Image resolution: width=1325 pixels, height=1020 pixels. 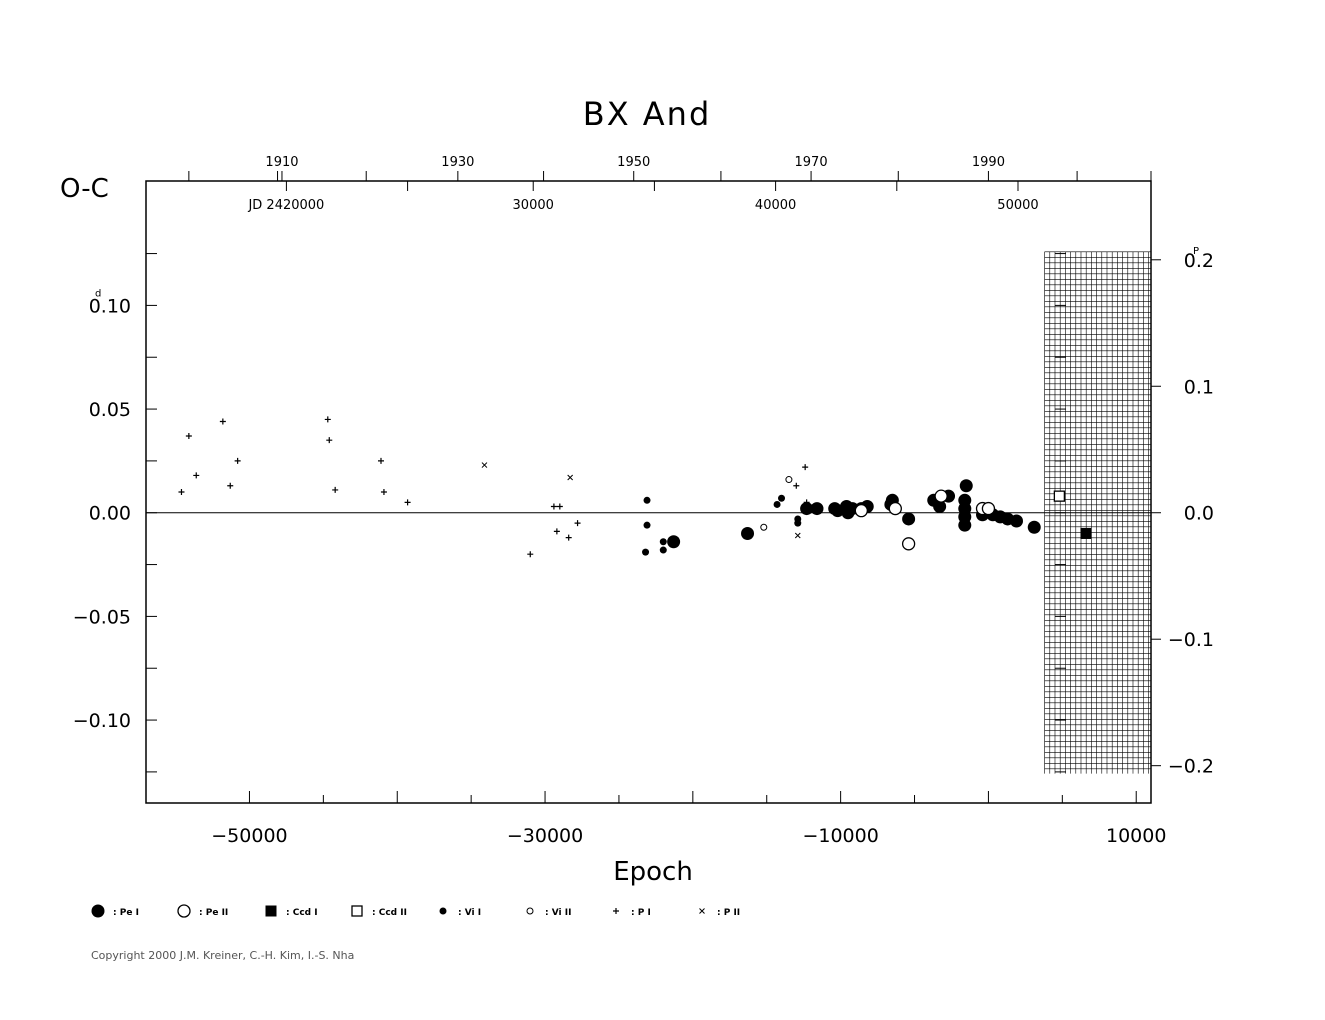 What do you see at coordinates (775, 205) in the screenshot?
I see `jd-label: 40000` at bounding box center [775, 205].